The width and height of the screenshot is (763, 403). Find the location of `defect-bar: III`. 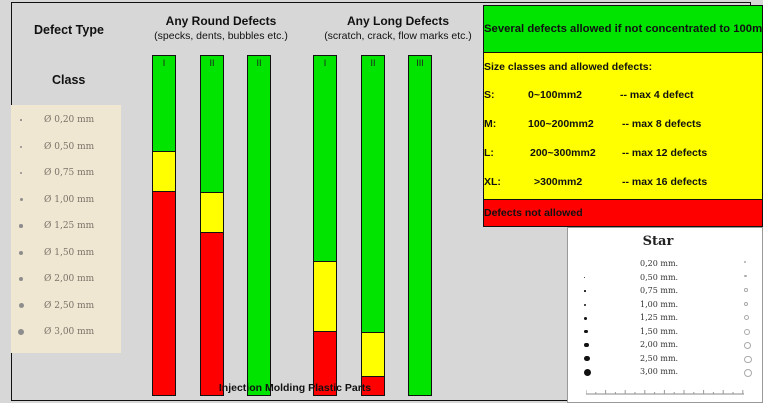

defect-bar: III is located at coordinates (420, 225).